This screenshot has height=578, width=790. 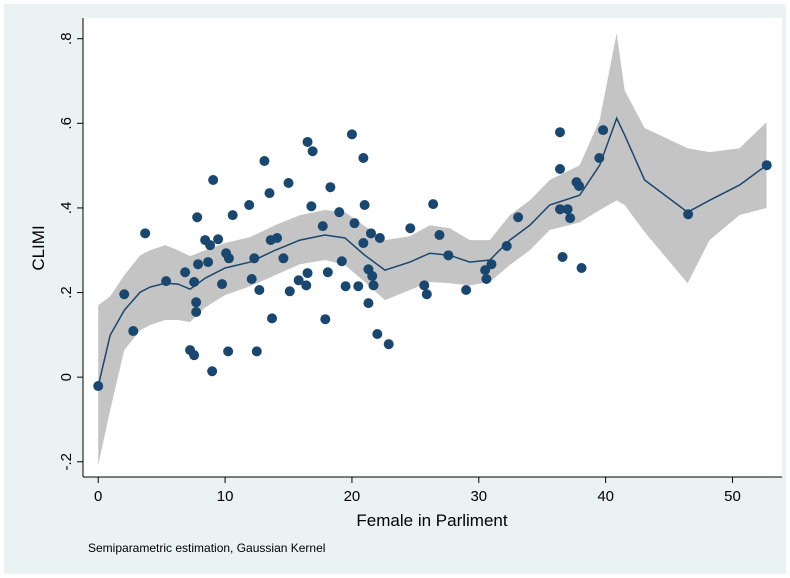 I want to click on x-tick-label: 0, so click(x=98, y=496).